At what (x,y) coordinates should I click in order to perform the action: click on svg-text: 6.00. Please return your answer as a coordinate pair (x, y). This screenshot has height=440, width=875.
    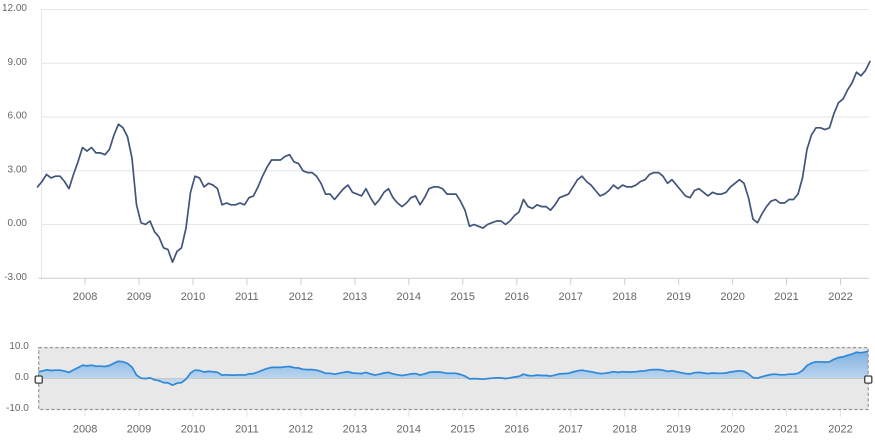
    Looking at the image, I should click on (18, 116).